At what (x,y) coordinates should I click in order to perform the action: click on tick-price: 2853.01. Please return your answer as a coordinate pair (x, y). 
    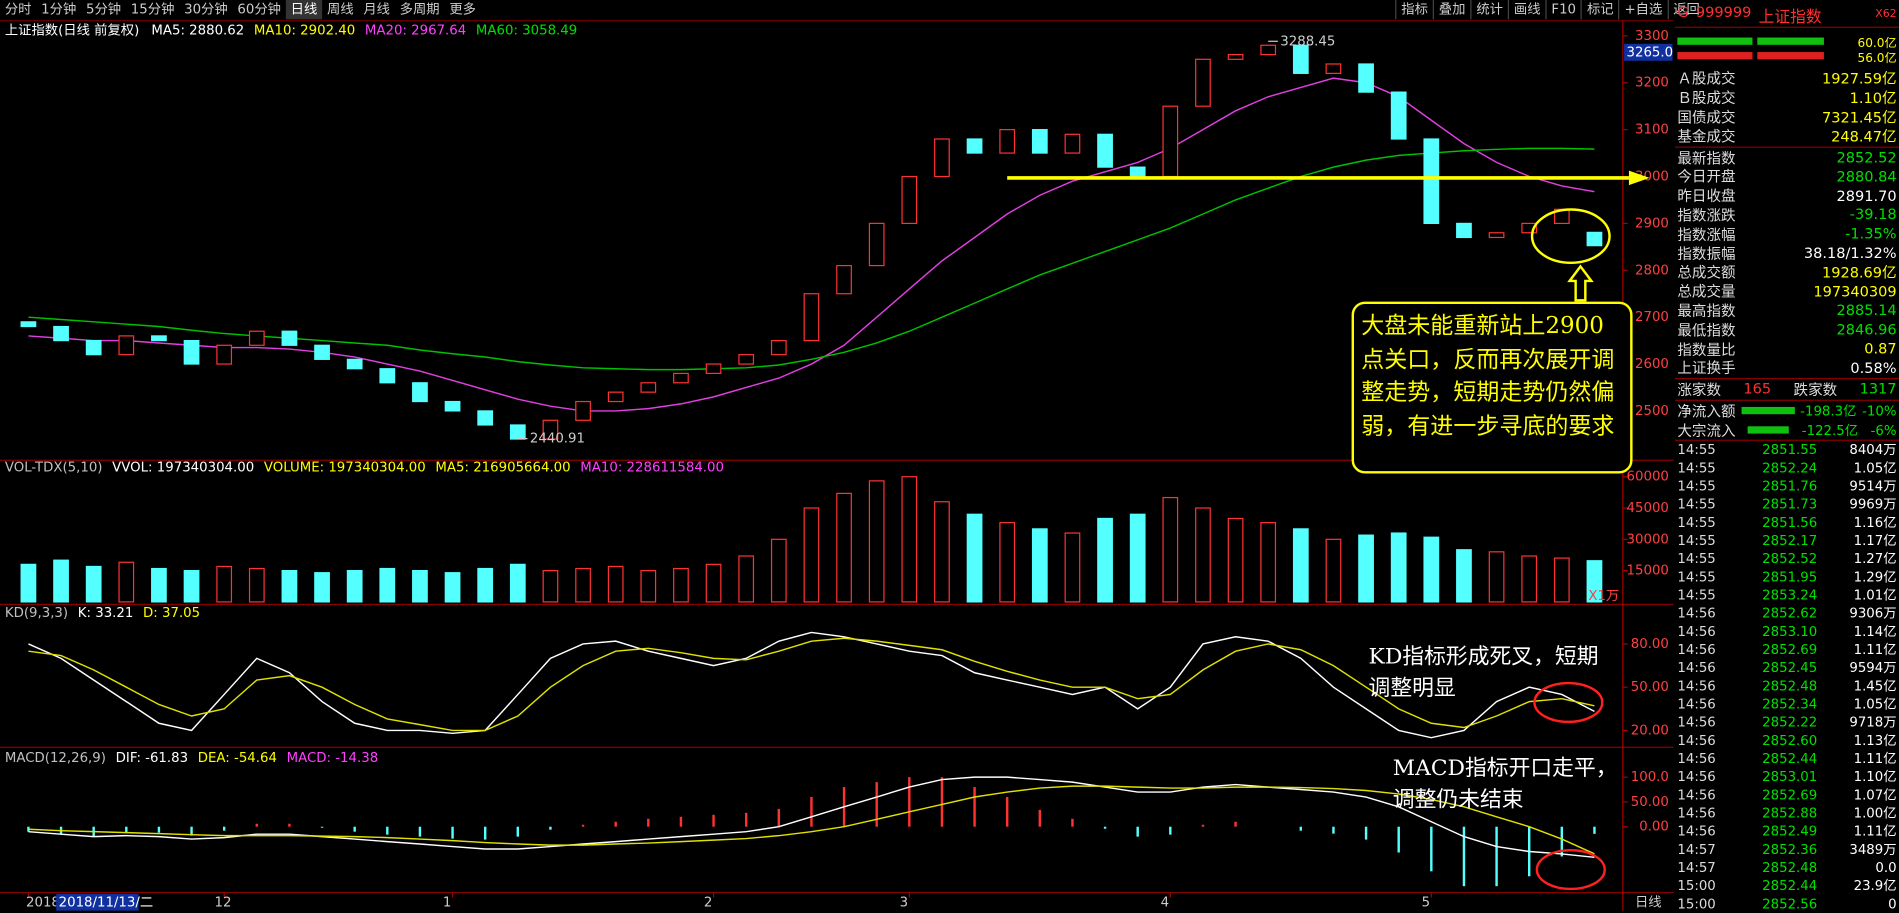
    Looking at the image, I should click on (1790, 776).